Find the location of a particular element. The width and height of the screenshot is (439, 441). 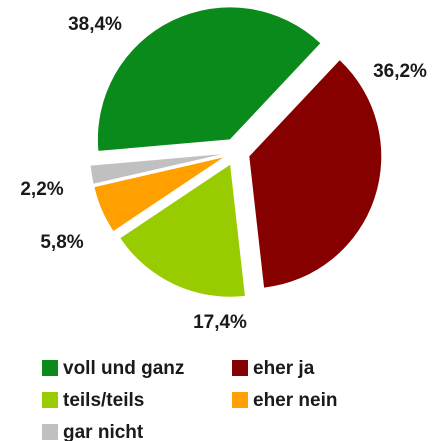

legend-label: voll und ganz is located at coordinates (123, 368).